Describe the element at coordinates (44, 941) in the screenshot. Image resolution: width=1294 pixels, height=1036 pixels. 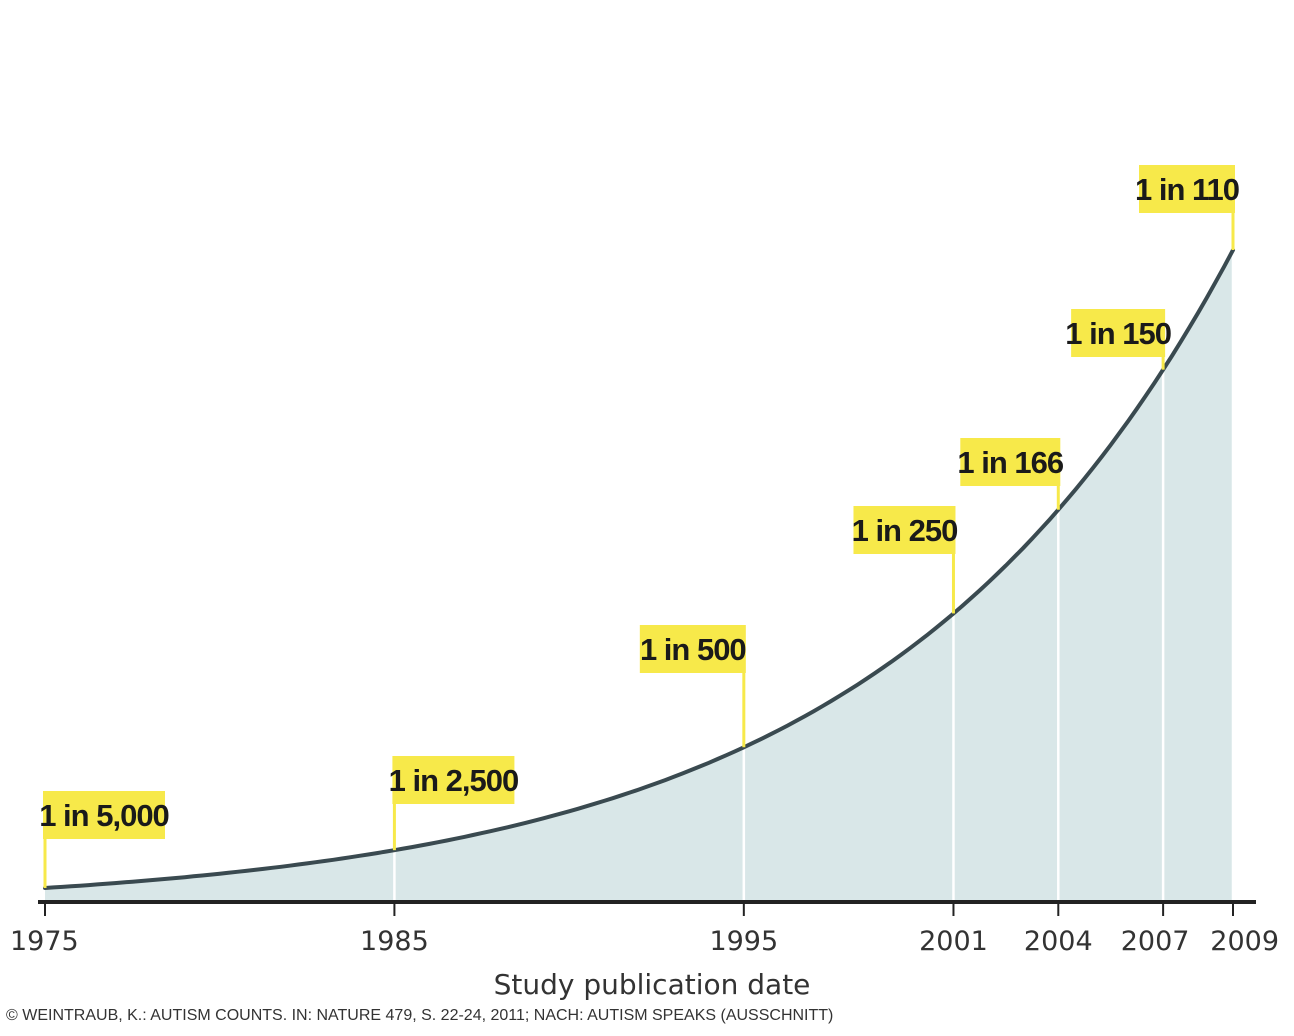
I see `x-tick-label: 1975` at that location.